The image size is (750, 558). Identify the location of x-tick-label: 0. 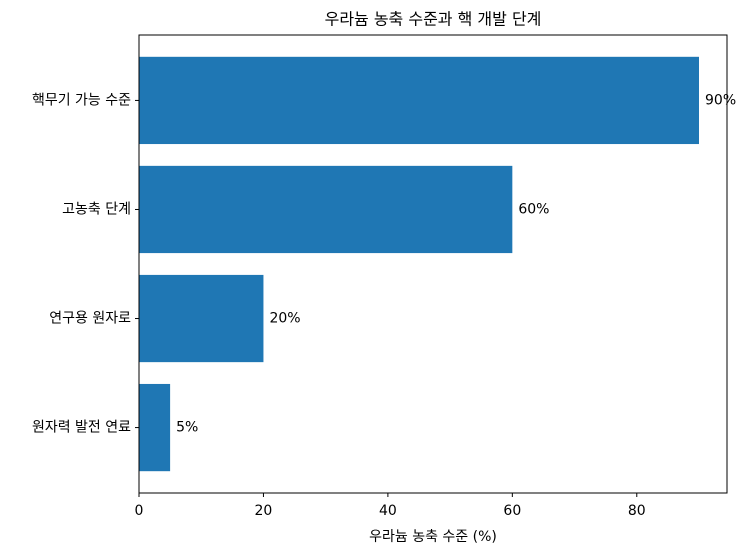
(139, 511).